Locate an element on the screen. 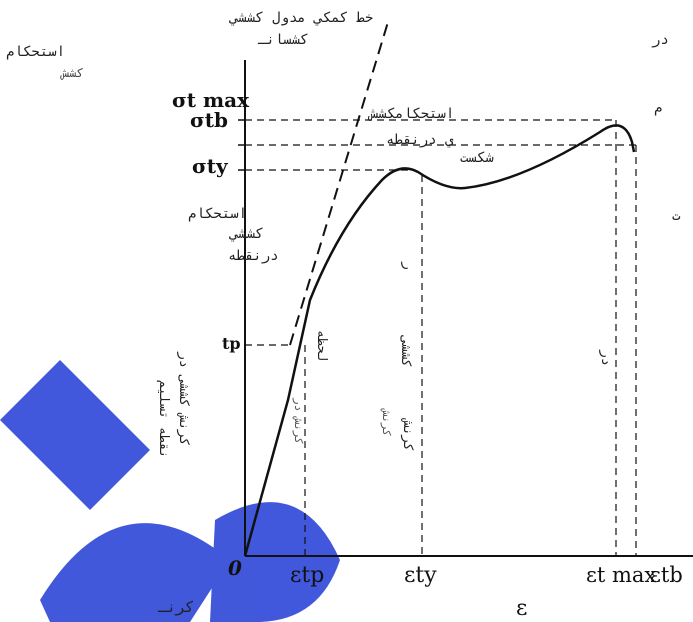 The image size is (693, 622). vertical-text-3: لحظه is located at coordinates (321, 346).